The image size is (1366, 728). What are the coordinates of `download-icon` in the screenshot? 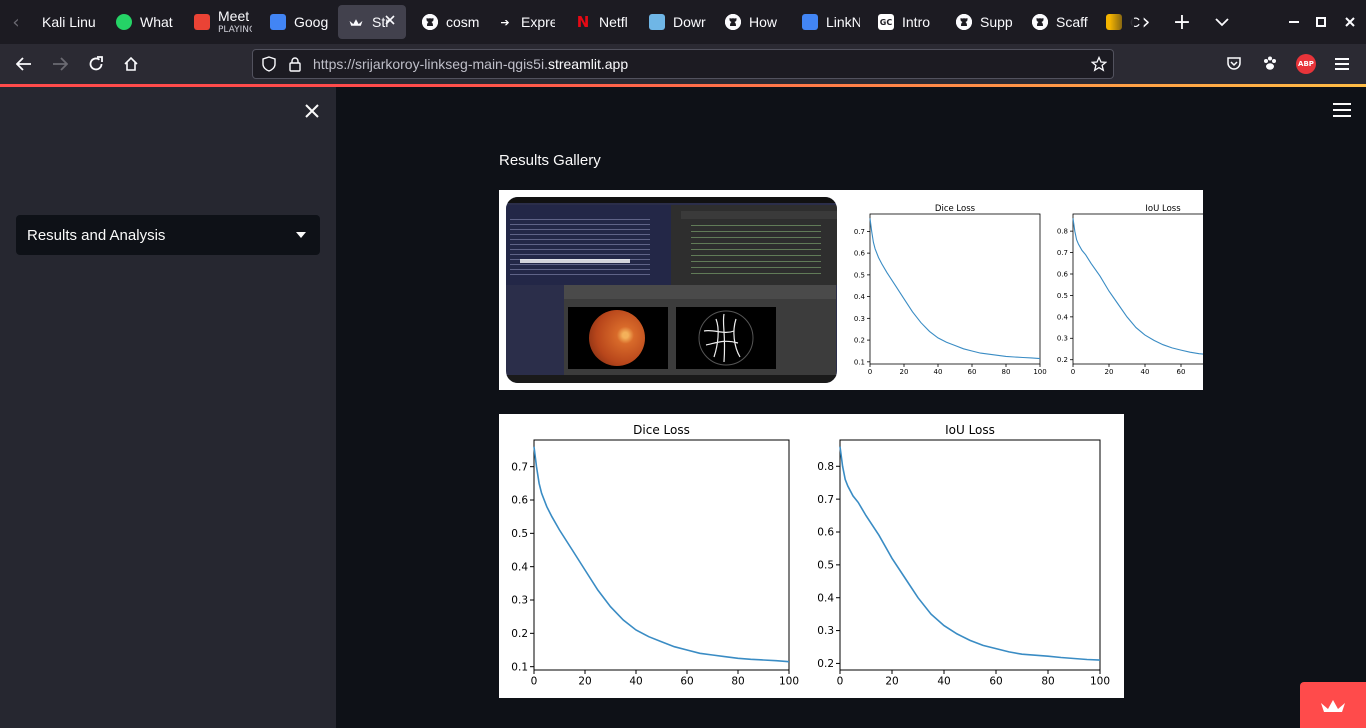 It's located at (657, 22).